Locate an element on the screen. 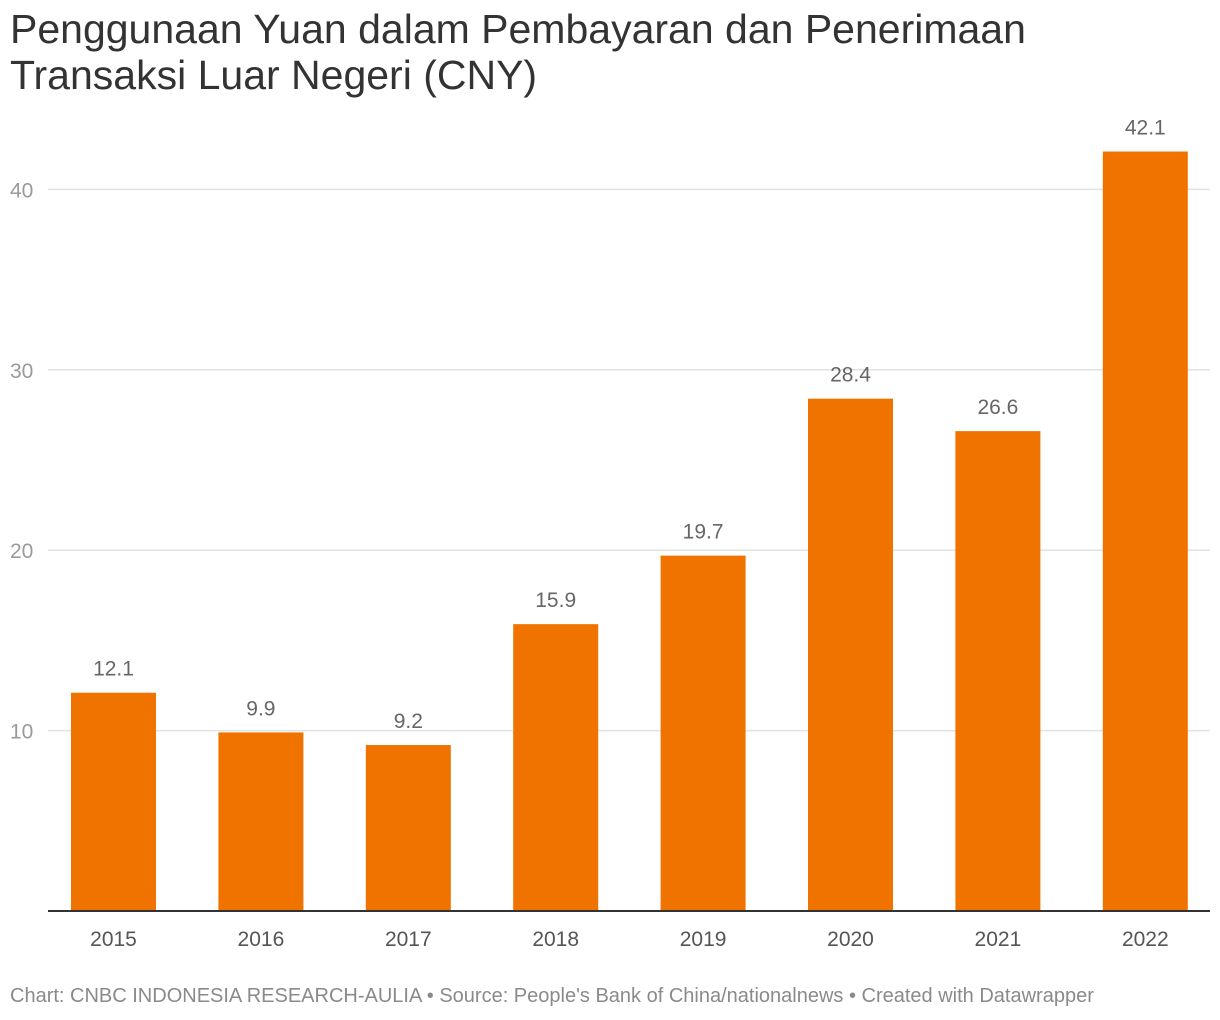 Image resolution: width=1220 pixels, height=1020 pixels. data-label: 28.4 is located at coordinates (850, 375).